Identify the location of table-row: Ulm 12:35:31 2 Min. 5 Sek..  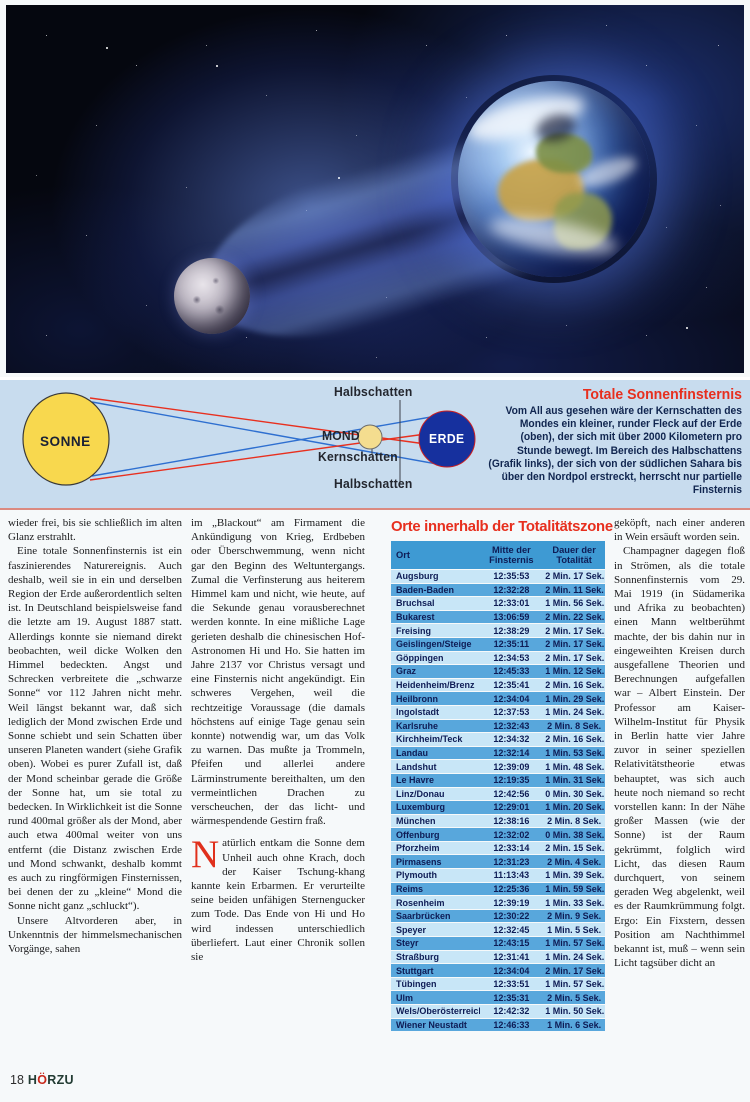
(498, 997).